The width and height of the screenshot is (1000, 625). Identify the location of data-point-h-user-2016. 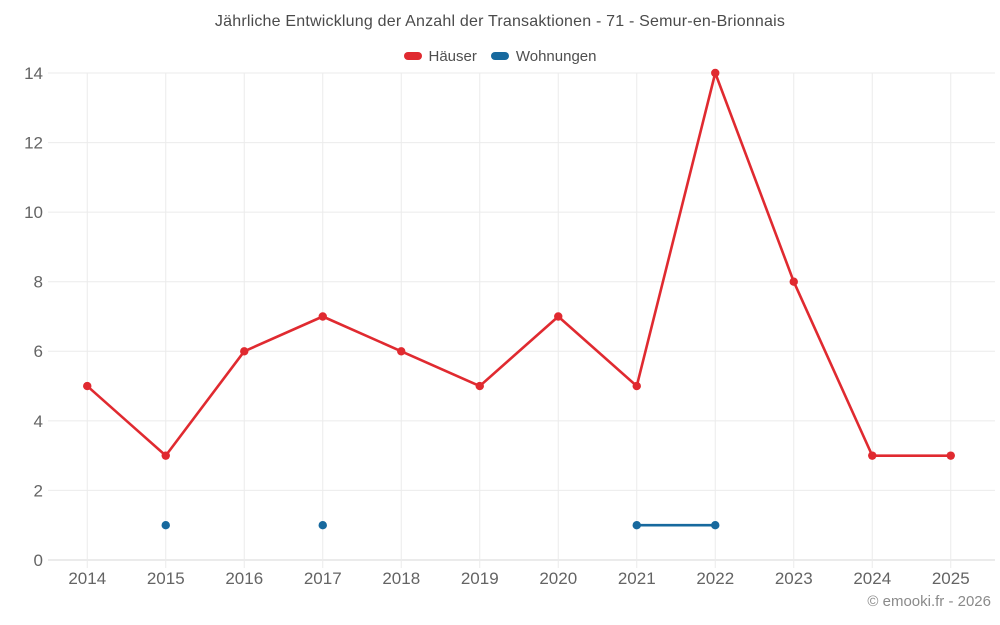
(244, 351).